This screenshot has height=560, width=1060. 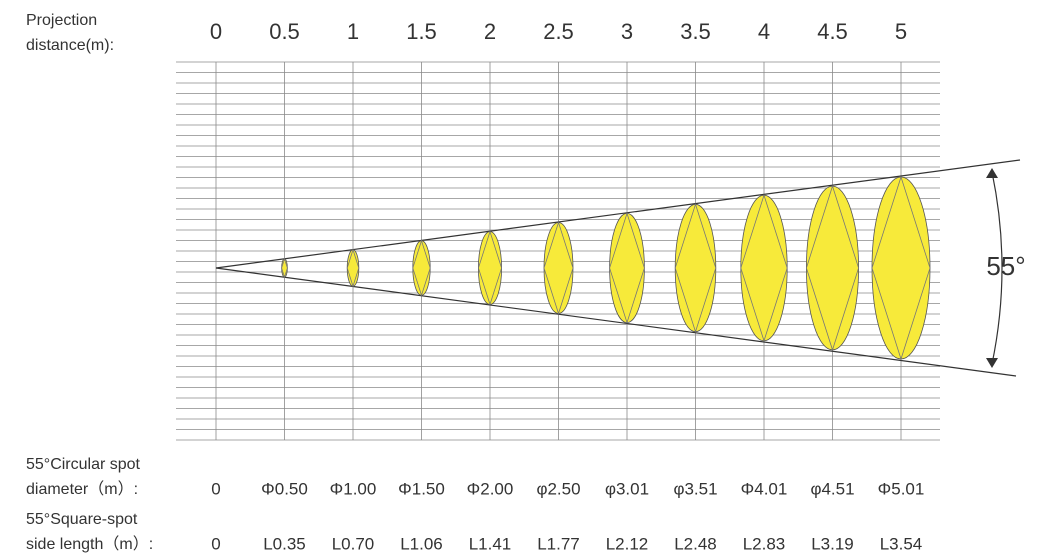 I want to click on angle-label: 55°, so click(x=1005, y=266).